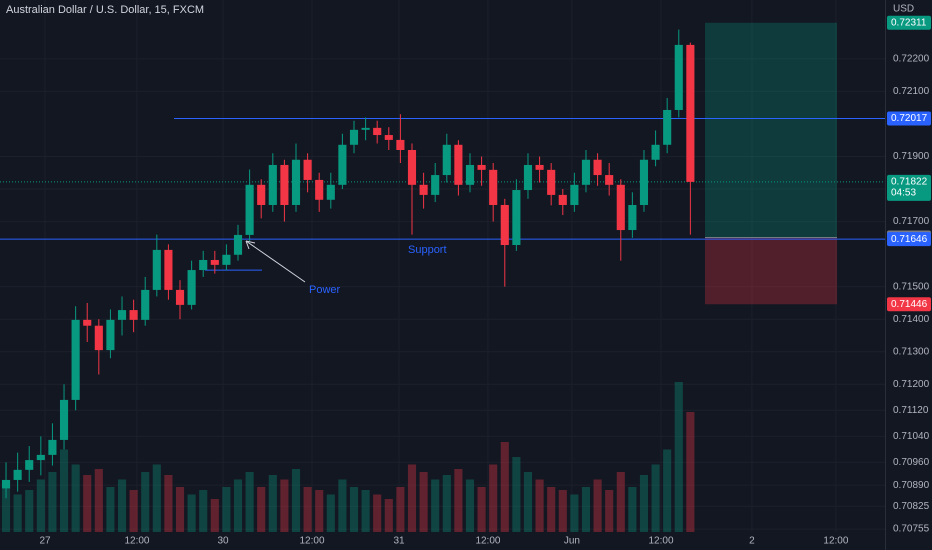 The image size is (932, 550). Describe the element at coordinates (223, 541) in the screenshot. I see `x-tick-label: 30` at that location.